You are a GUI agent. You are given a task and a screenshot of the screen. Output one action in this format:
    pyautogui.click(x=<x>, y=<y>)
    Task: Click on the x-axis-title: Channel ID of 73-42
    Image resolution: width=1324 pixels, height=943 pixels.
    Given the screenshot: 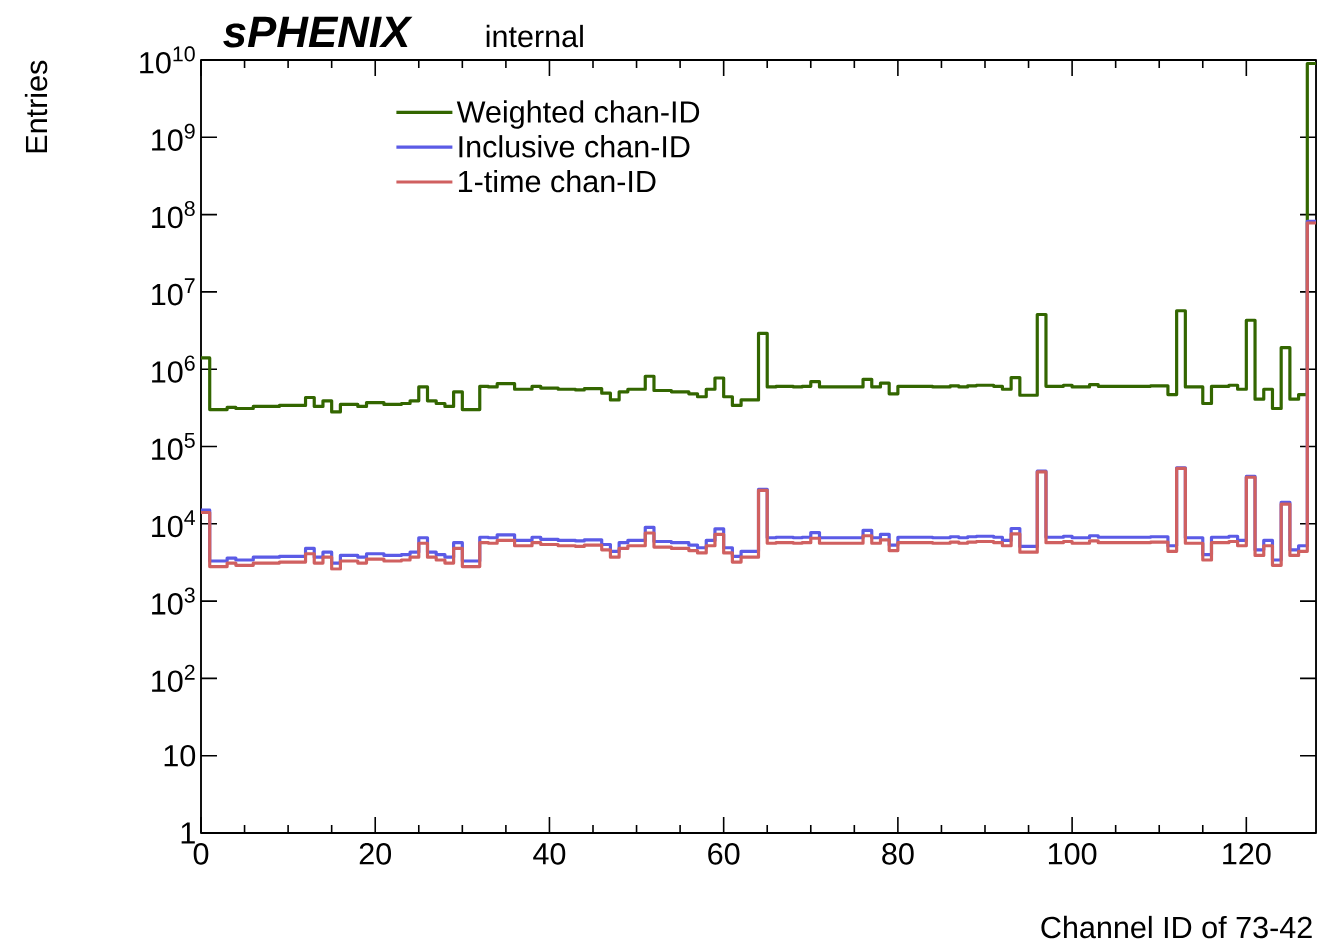 What is the action you would take?
    pyautogui.click(x=1176, y=927)
    